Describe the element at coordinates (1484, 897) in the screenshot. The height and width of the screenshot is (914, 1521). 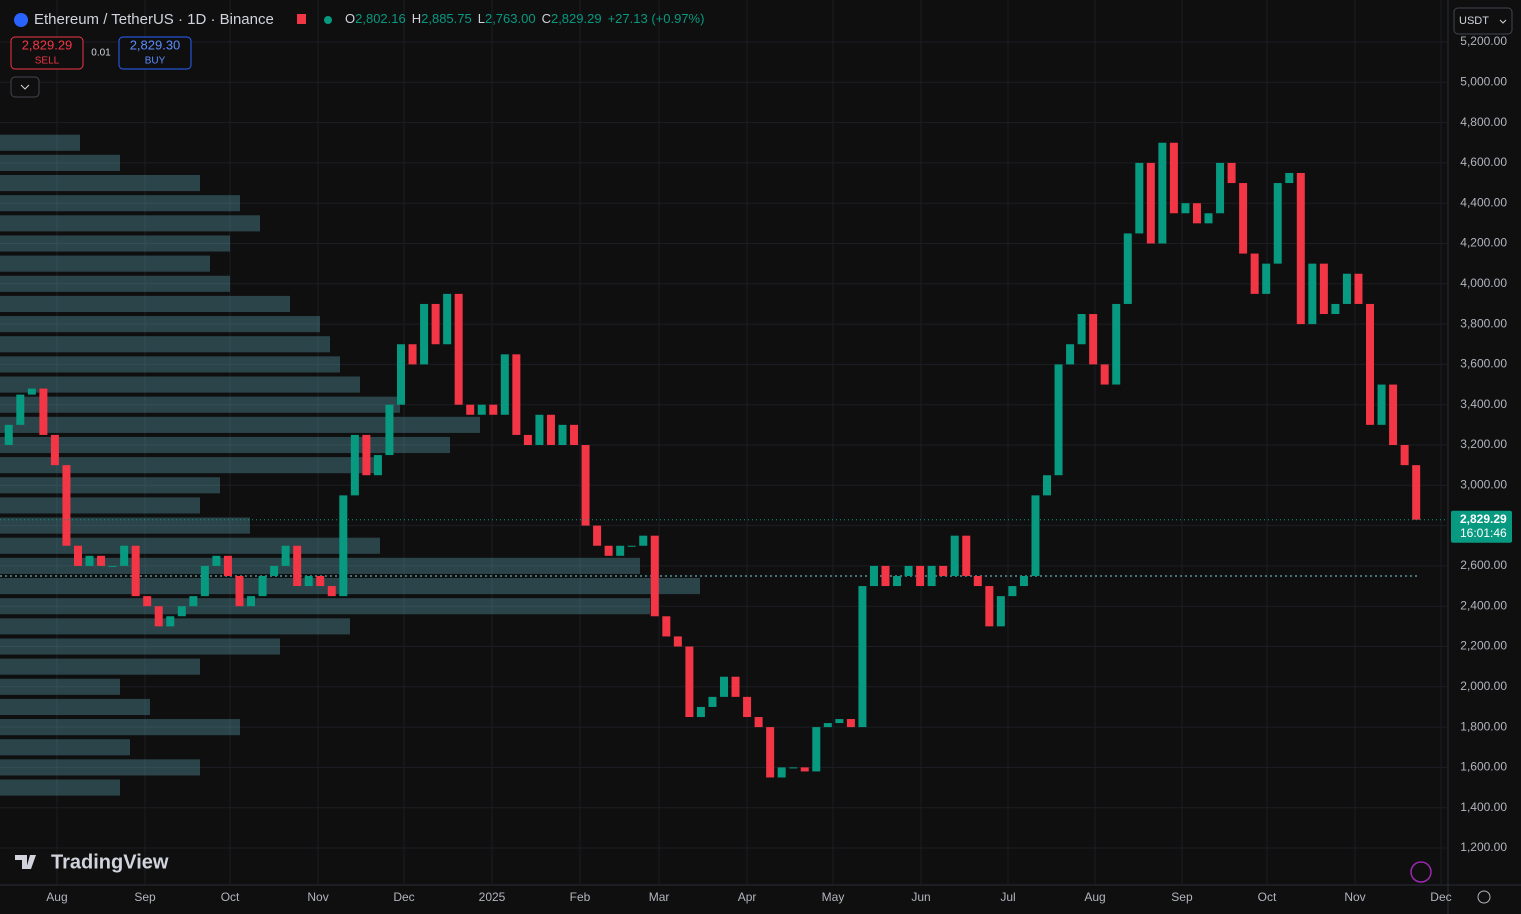
I see `settings-icon` at that location.